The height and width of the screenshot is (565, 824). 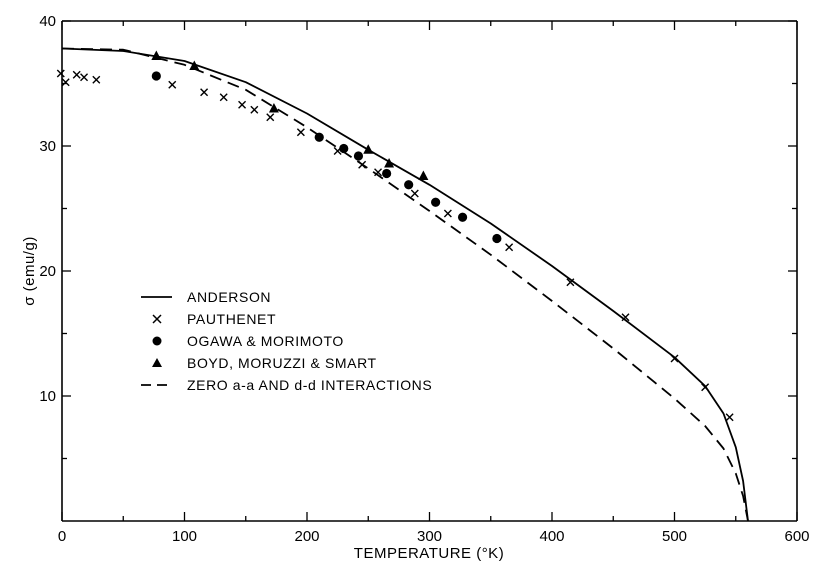 I want to click on x-tick-label: 500, so click(x=674, y=536).